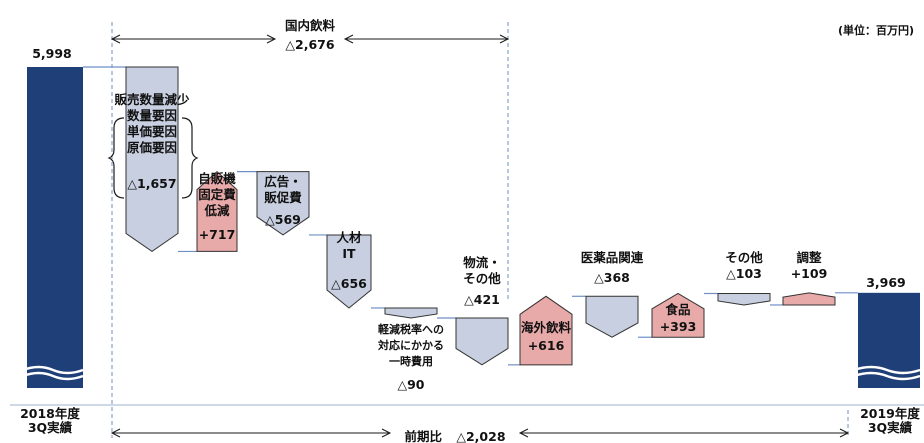 The image size is (924, 443). What do you see at coordinates (349, 237) in the screenshot?
I see `category-label-line: 人材` at bounding box center [349, 237].